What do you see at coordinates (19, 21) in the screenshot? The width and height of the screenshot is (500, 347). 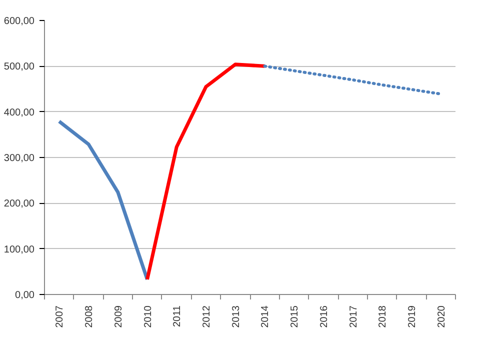 I see `y-tick-label: 600,00` at bounding box center [19, 21].